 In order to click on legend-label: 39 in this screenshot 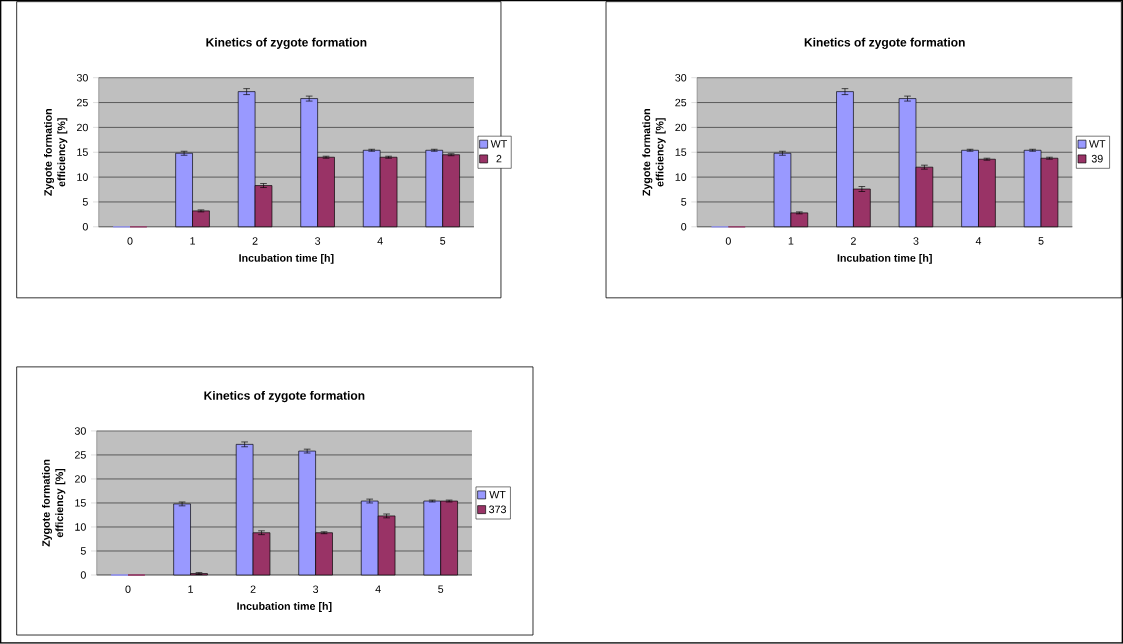, I will do `click(1097, 159)`.